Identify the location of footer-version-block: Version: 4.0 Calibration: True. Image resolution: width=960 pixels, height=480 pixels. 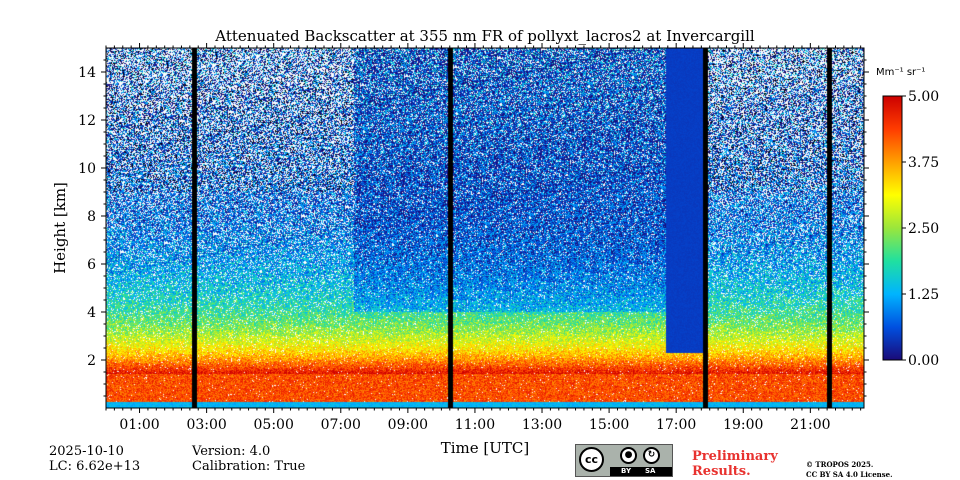
(248, 459).